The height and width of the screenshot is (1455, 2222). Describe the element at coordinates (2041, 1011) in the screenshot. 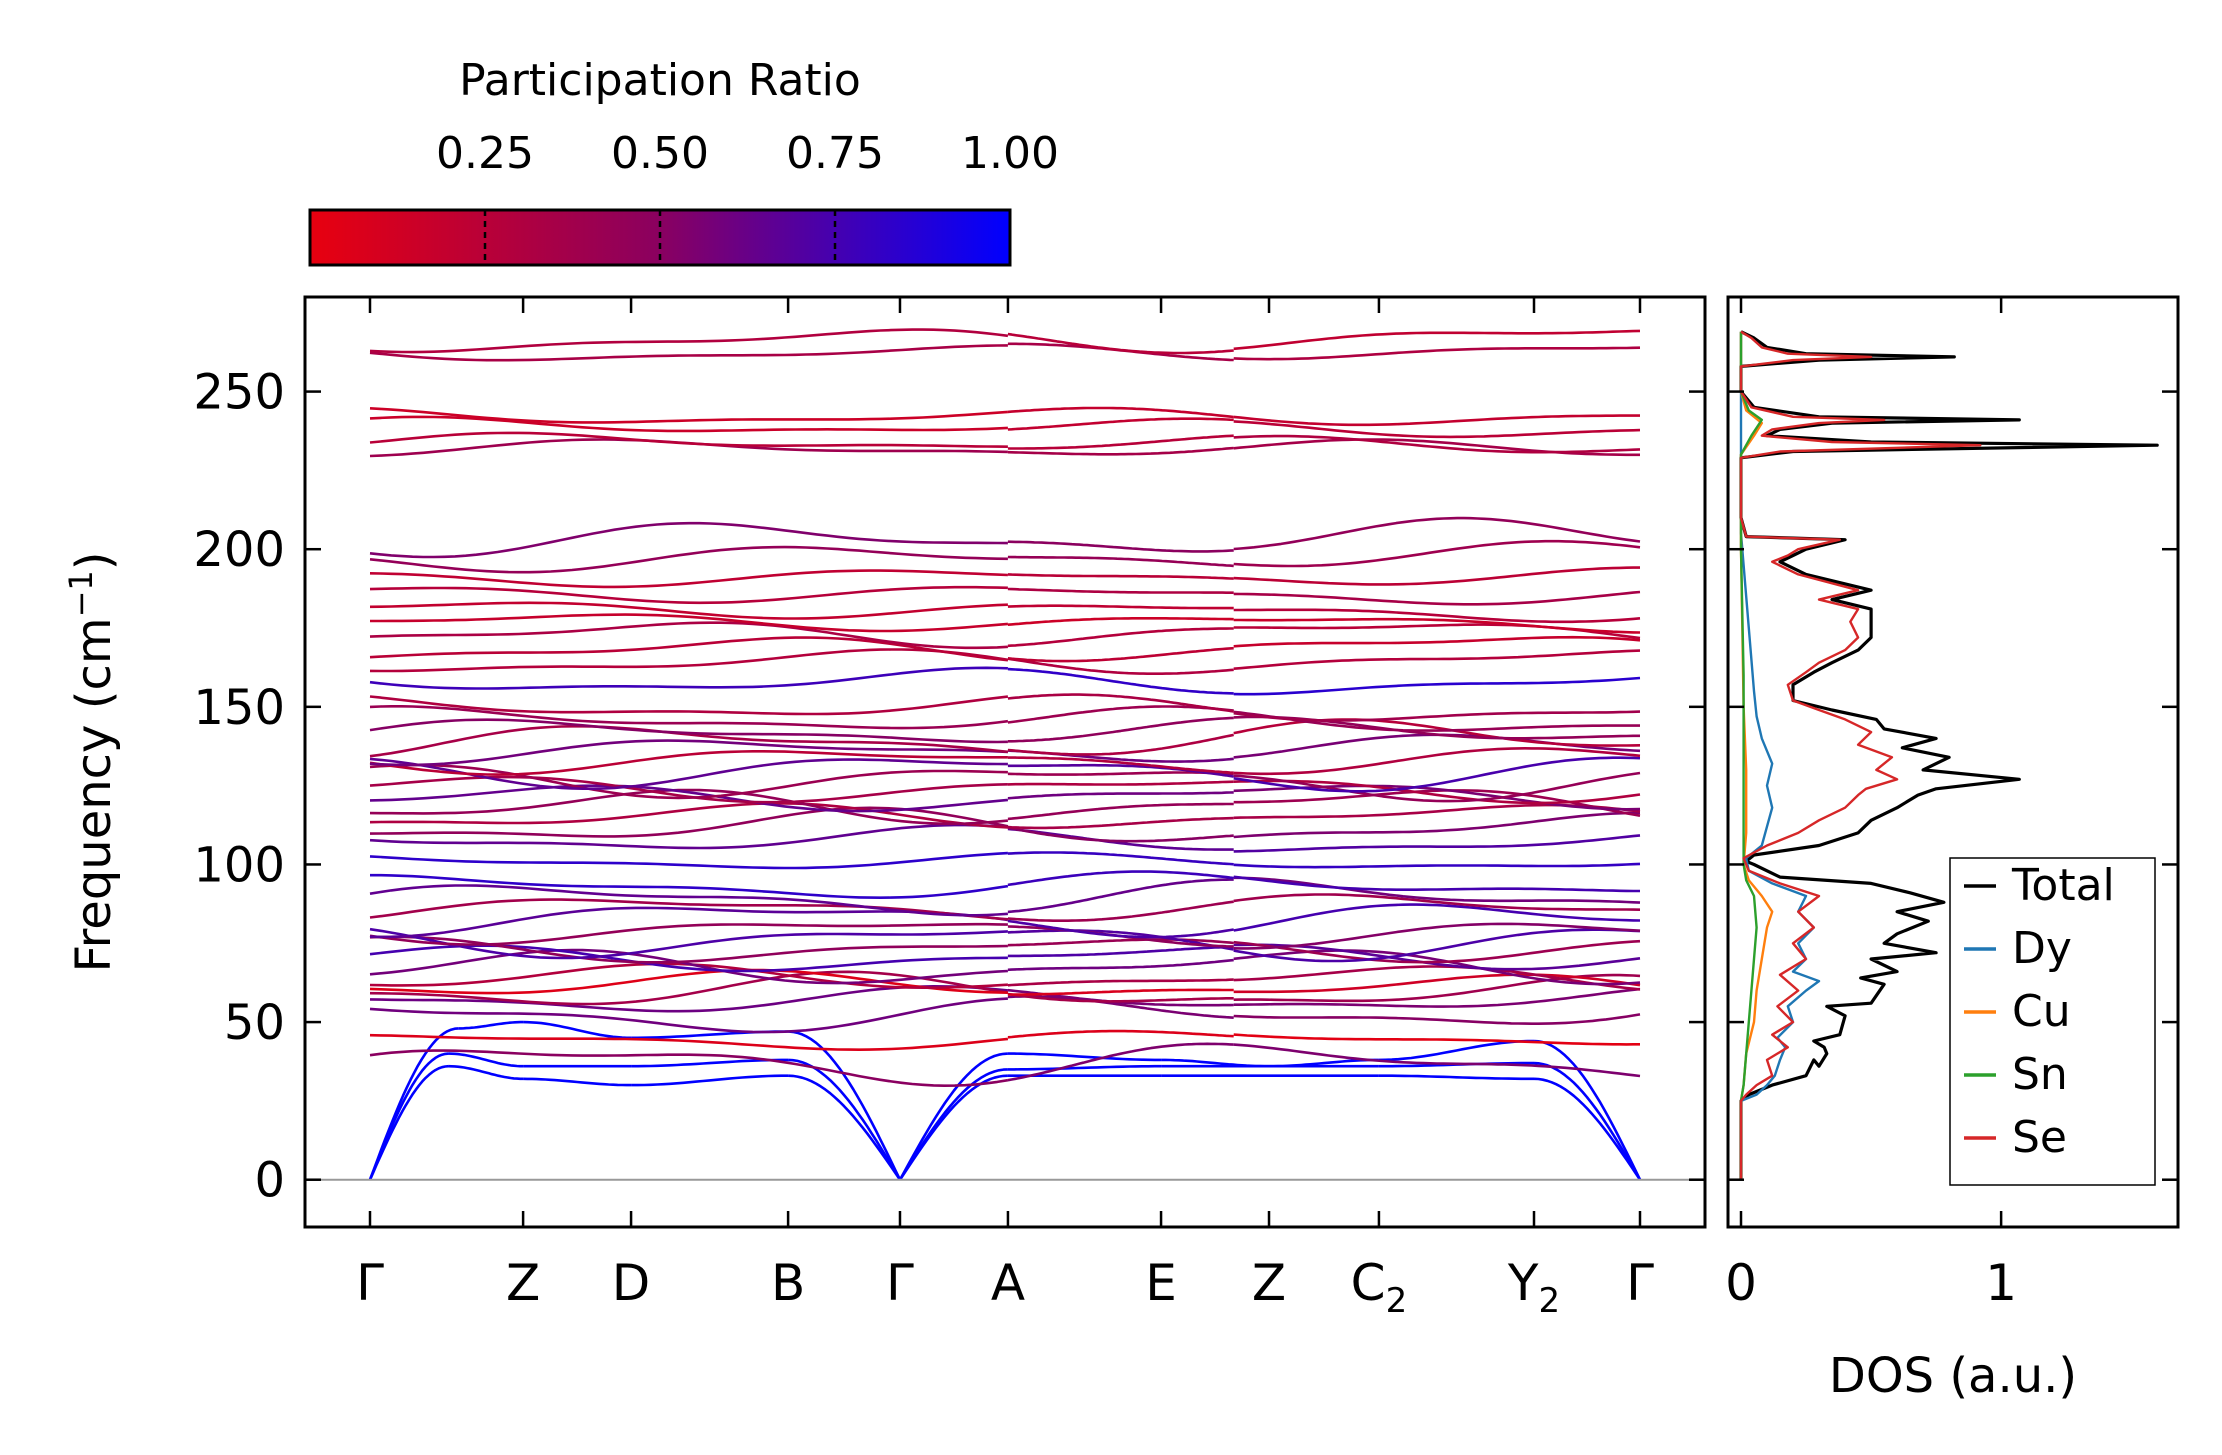

I see `legend-label-cu: Cu` at that location.